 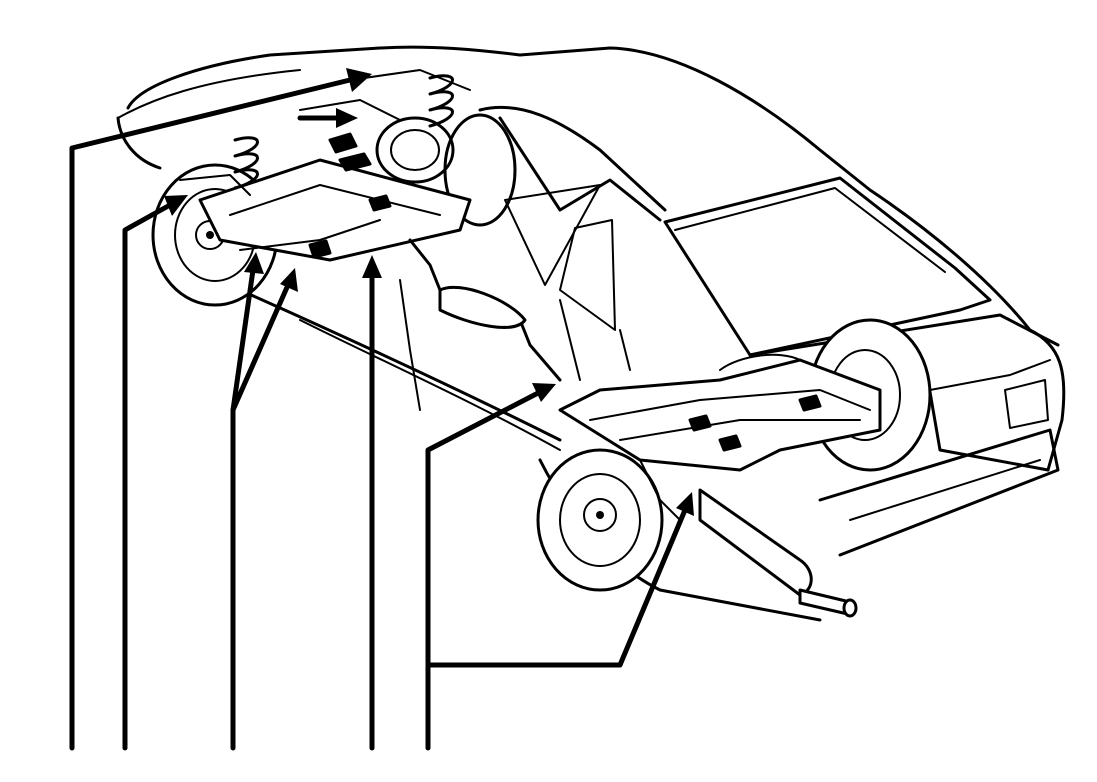 What do you see at coordinates (720, 437) in the screenshot?
I see `rear-subframe-assembly` at bounding box center [720, 437].